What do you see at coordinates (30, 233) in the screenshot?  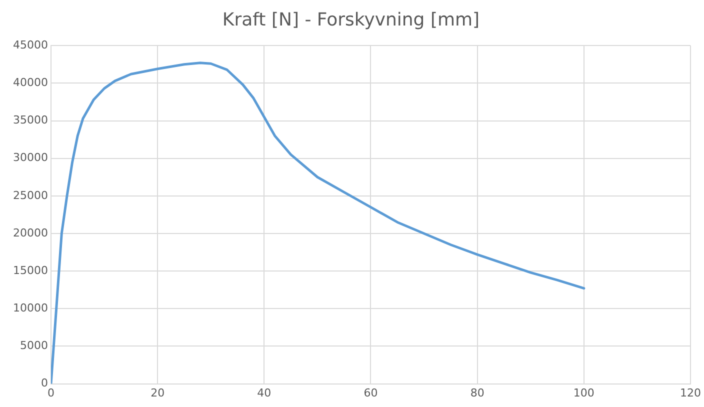 I see `y-tick-label: 20000` at bounding box center [30, 233].